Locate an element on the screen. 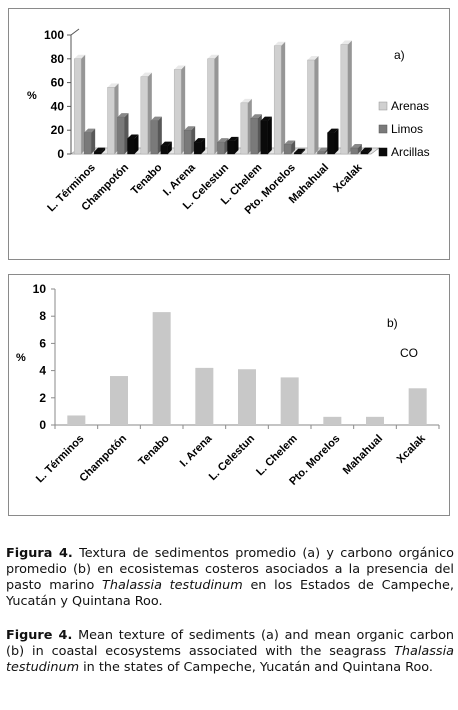 This screenshot has height=710, width=458. y-tick-label: 20 is located at coordinates (58, 130).